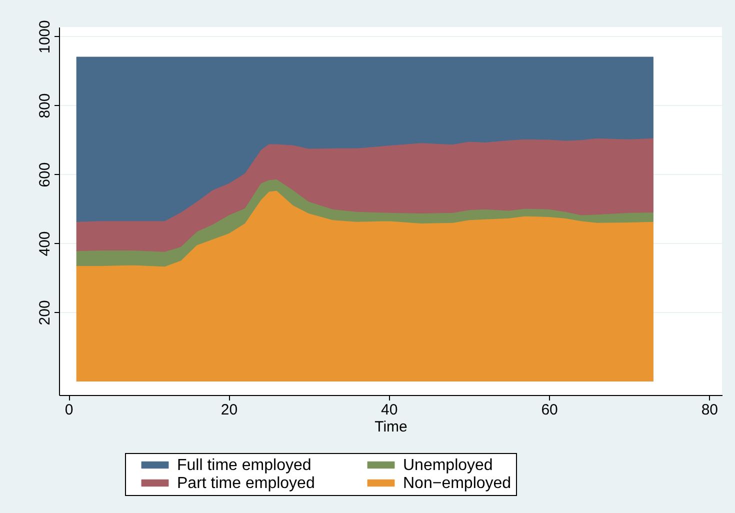 This screenshot has width=735, height=513. I want to click on legend-label: Unemployed, so click(448, 465).